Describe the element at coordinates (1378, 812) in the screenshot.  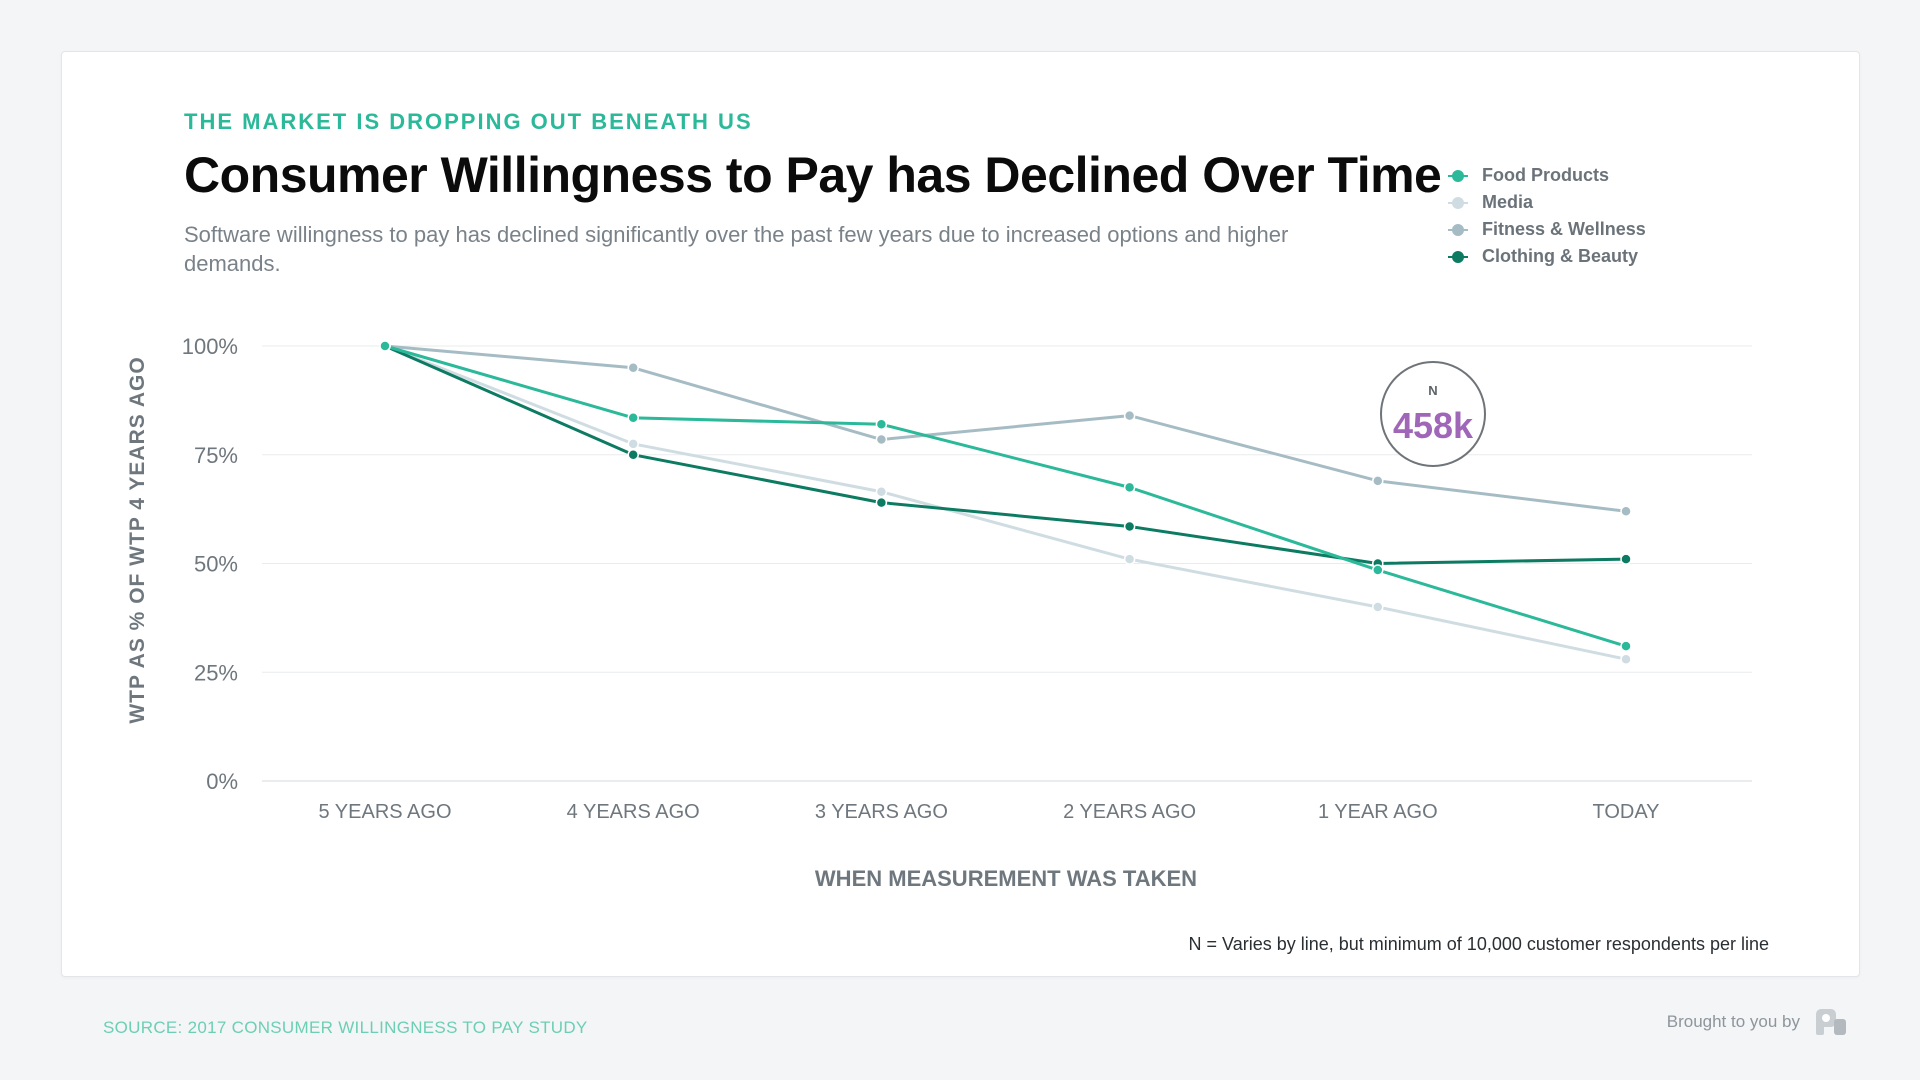
I see `x-tick-label-4: 1 YEAR AGO` at that location.